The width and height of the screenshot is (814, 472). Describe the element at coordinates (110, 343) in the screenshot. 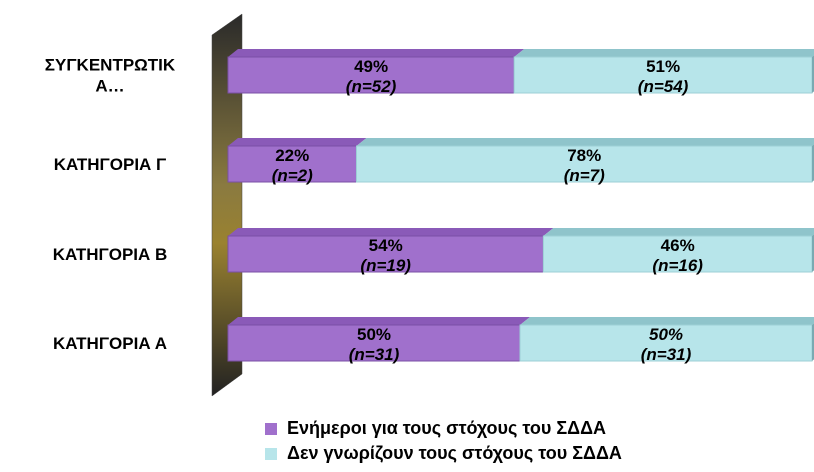

I see `category-label: ΚΑΤΗΓΟΡΙΑ Α` at that location.